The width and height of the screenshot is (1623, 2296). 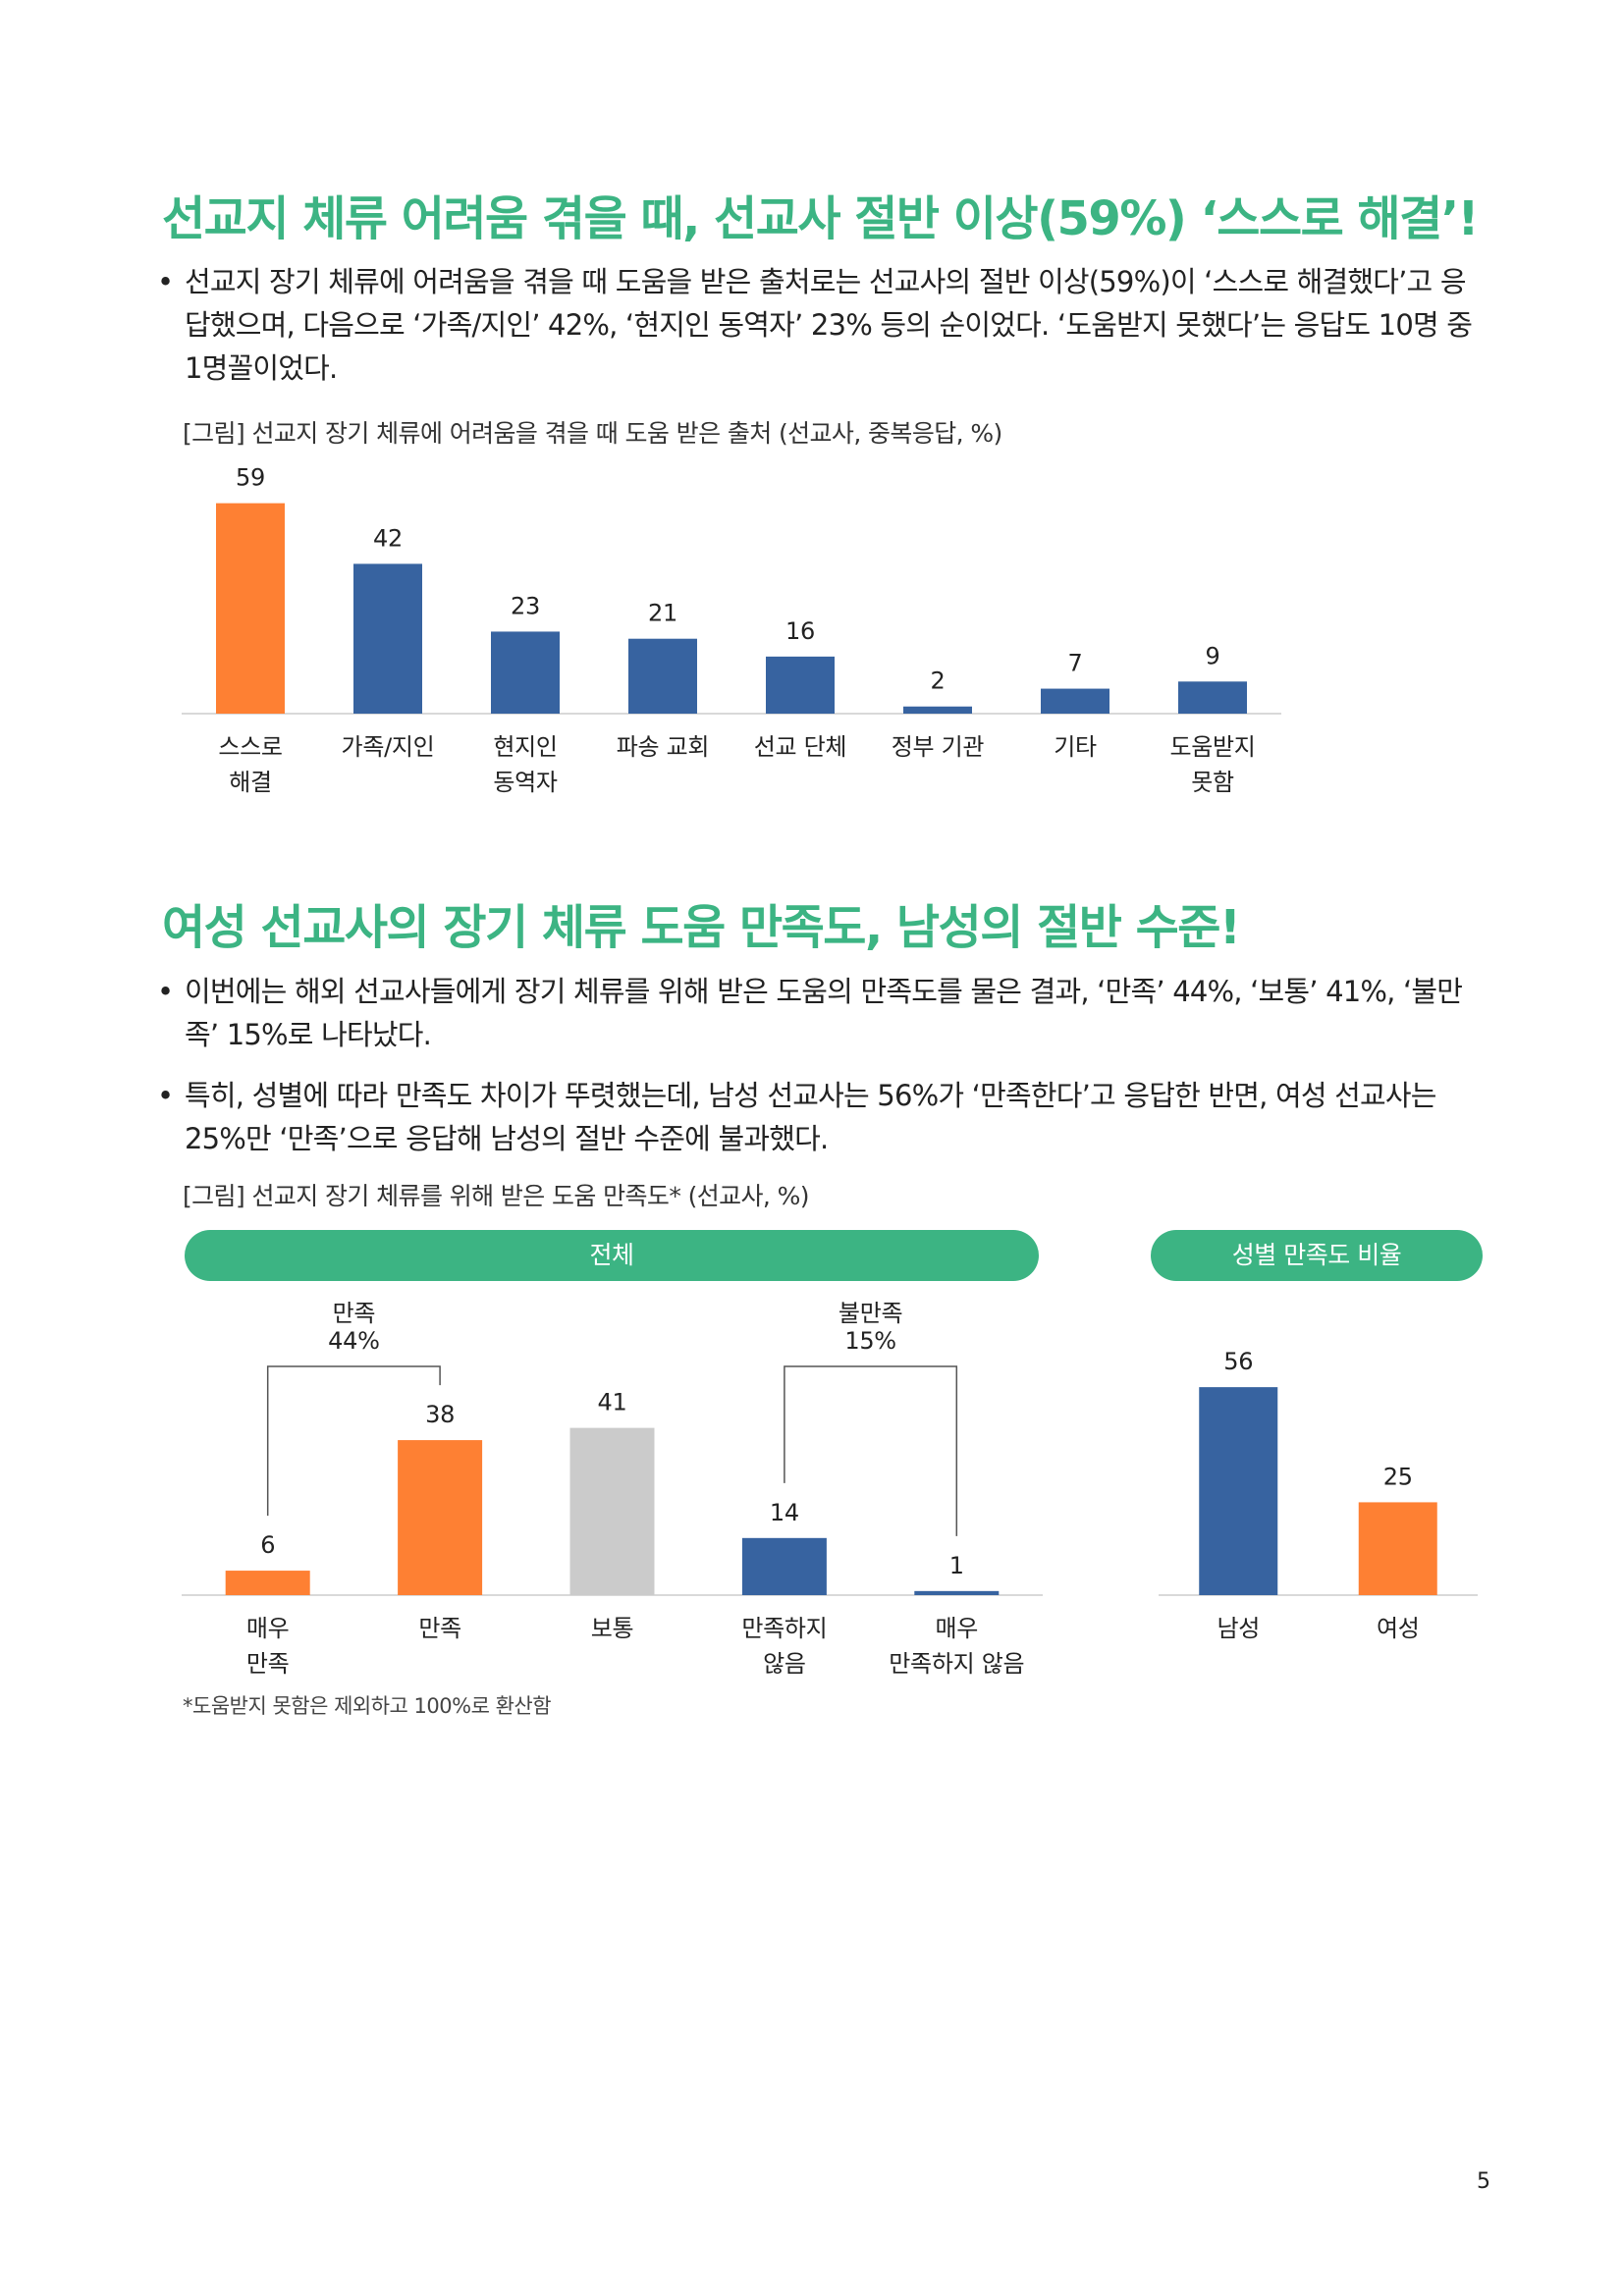 What do you see at coordinates (784, 1628) in the screenshot?
I see `category-label: 만족하지` at bounding box center [784, 1628].